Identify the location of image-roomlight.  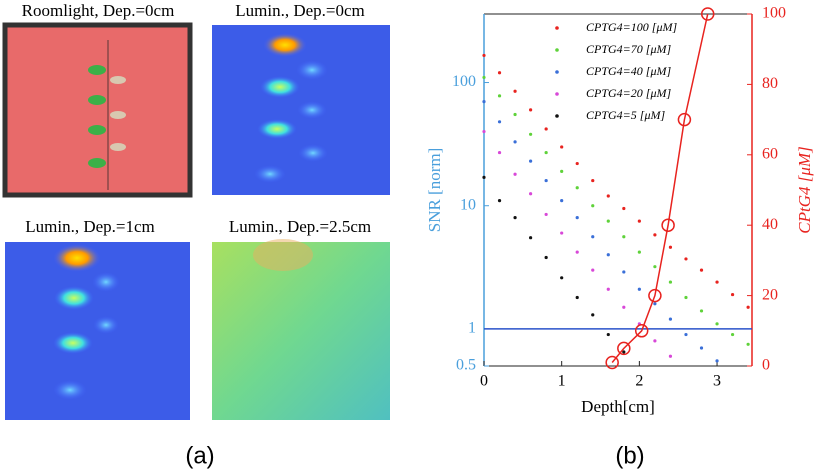
(97, 110).